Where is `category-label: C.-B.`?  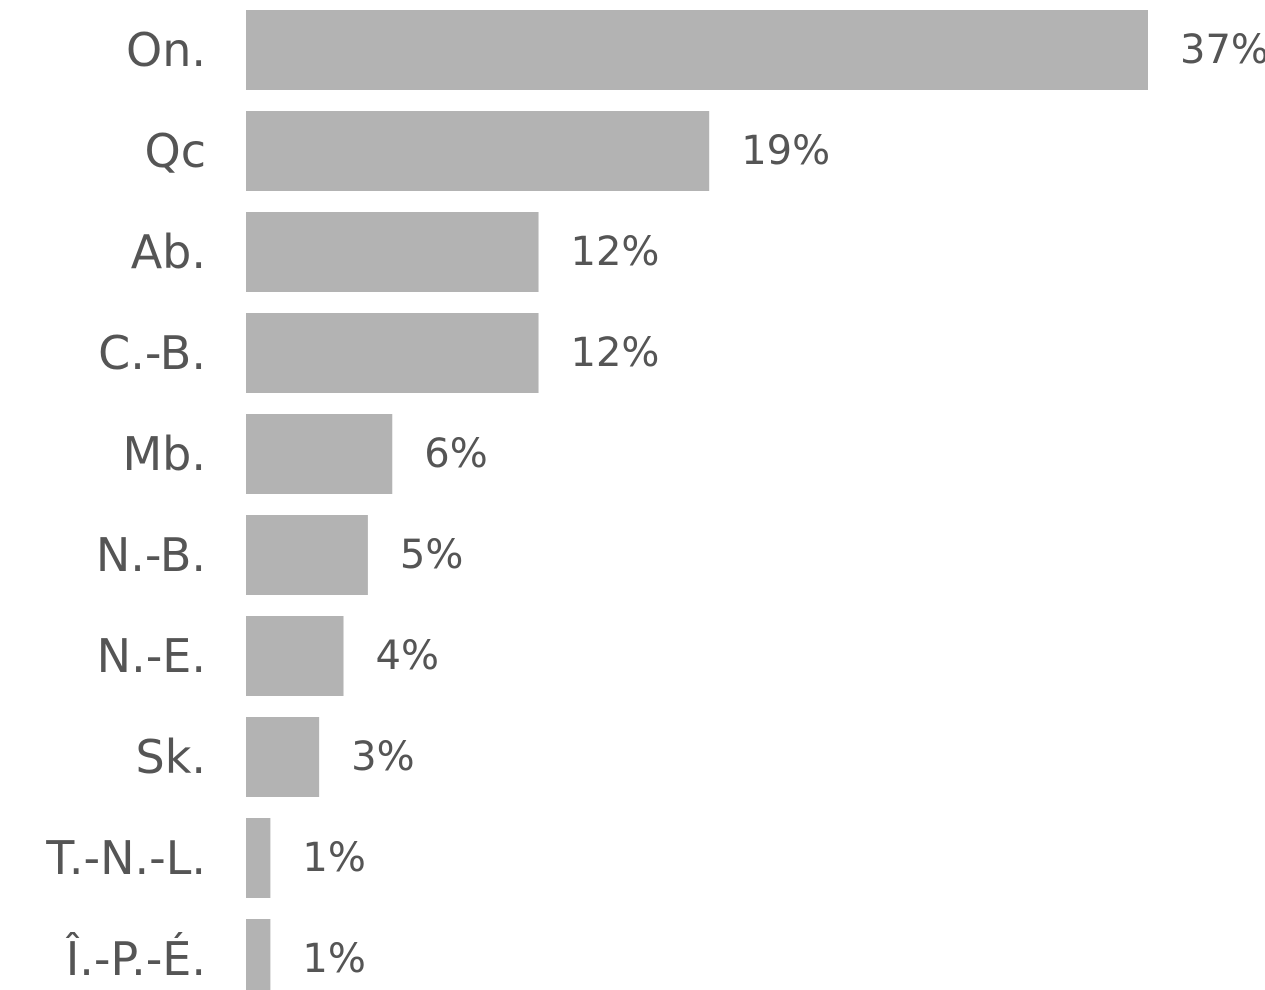
category-label: C.-B. is located at coordinates (152, 353).